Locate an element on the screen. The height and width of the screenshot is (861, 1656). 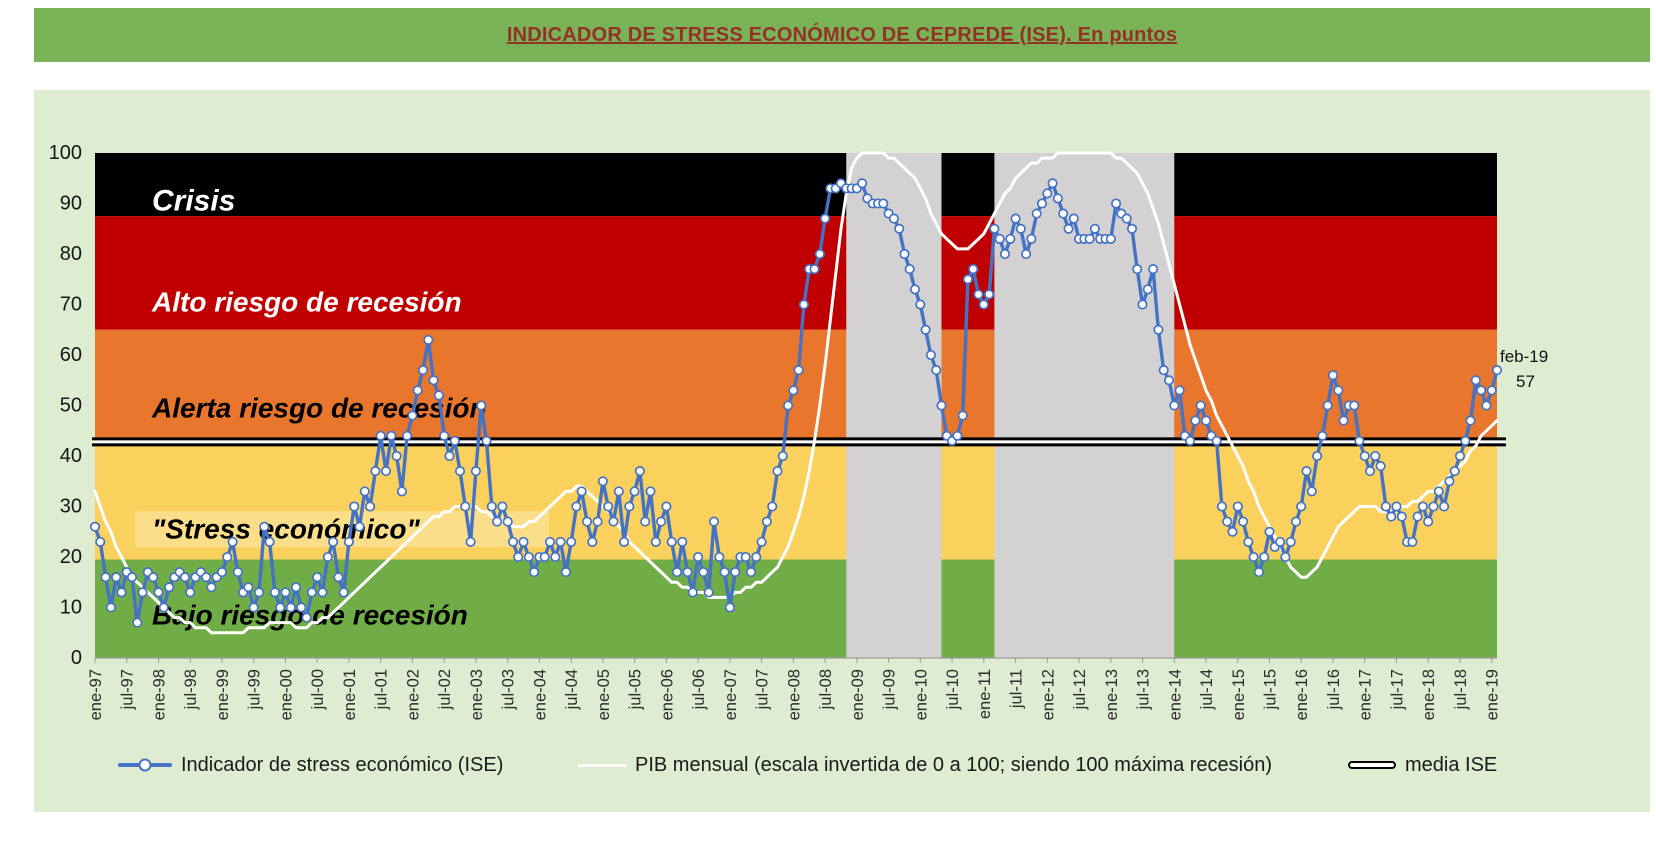
x-tick-label: jul-97 is located at coordinates (128, 689).